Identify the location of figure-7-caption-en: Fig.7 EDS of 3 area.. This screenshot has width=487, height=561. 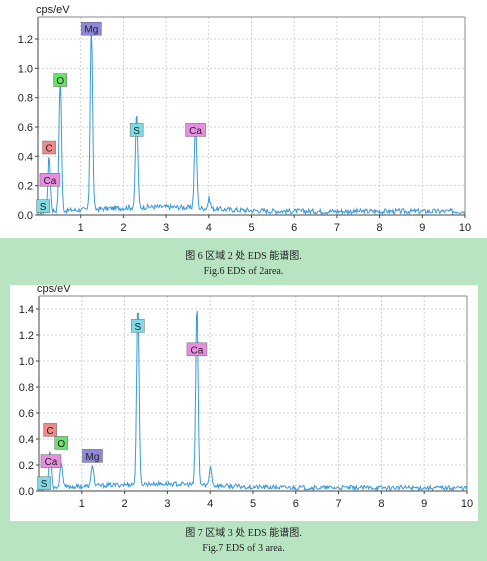
(243, 548).